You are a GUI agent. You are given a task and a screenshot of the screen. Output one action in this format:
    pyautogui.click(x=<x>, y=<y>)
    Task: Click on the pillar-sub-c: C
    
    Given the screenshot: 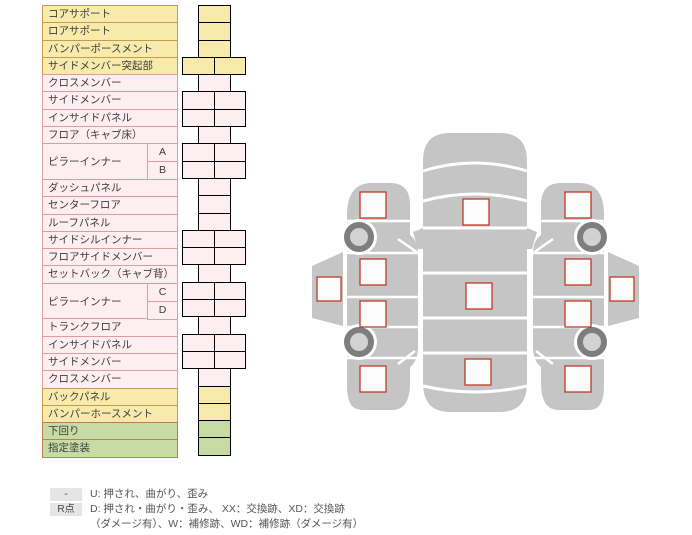 What is the action you would take?
    pyautogui.click(x=162, y=292)
    